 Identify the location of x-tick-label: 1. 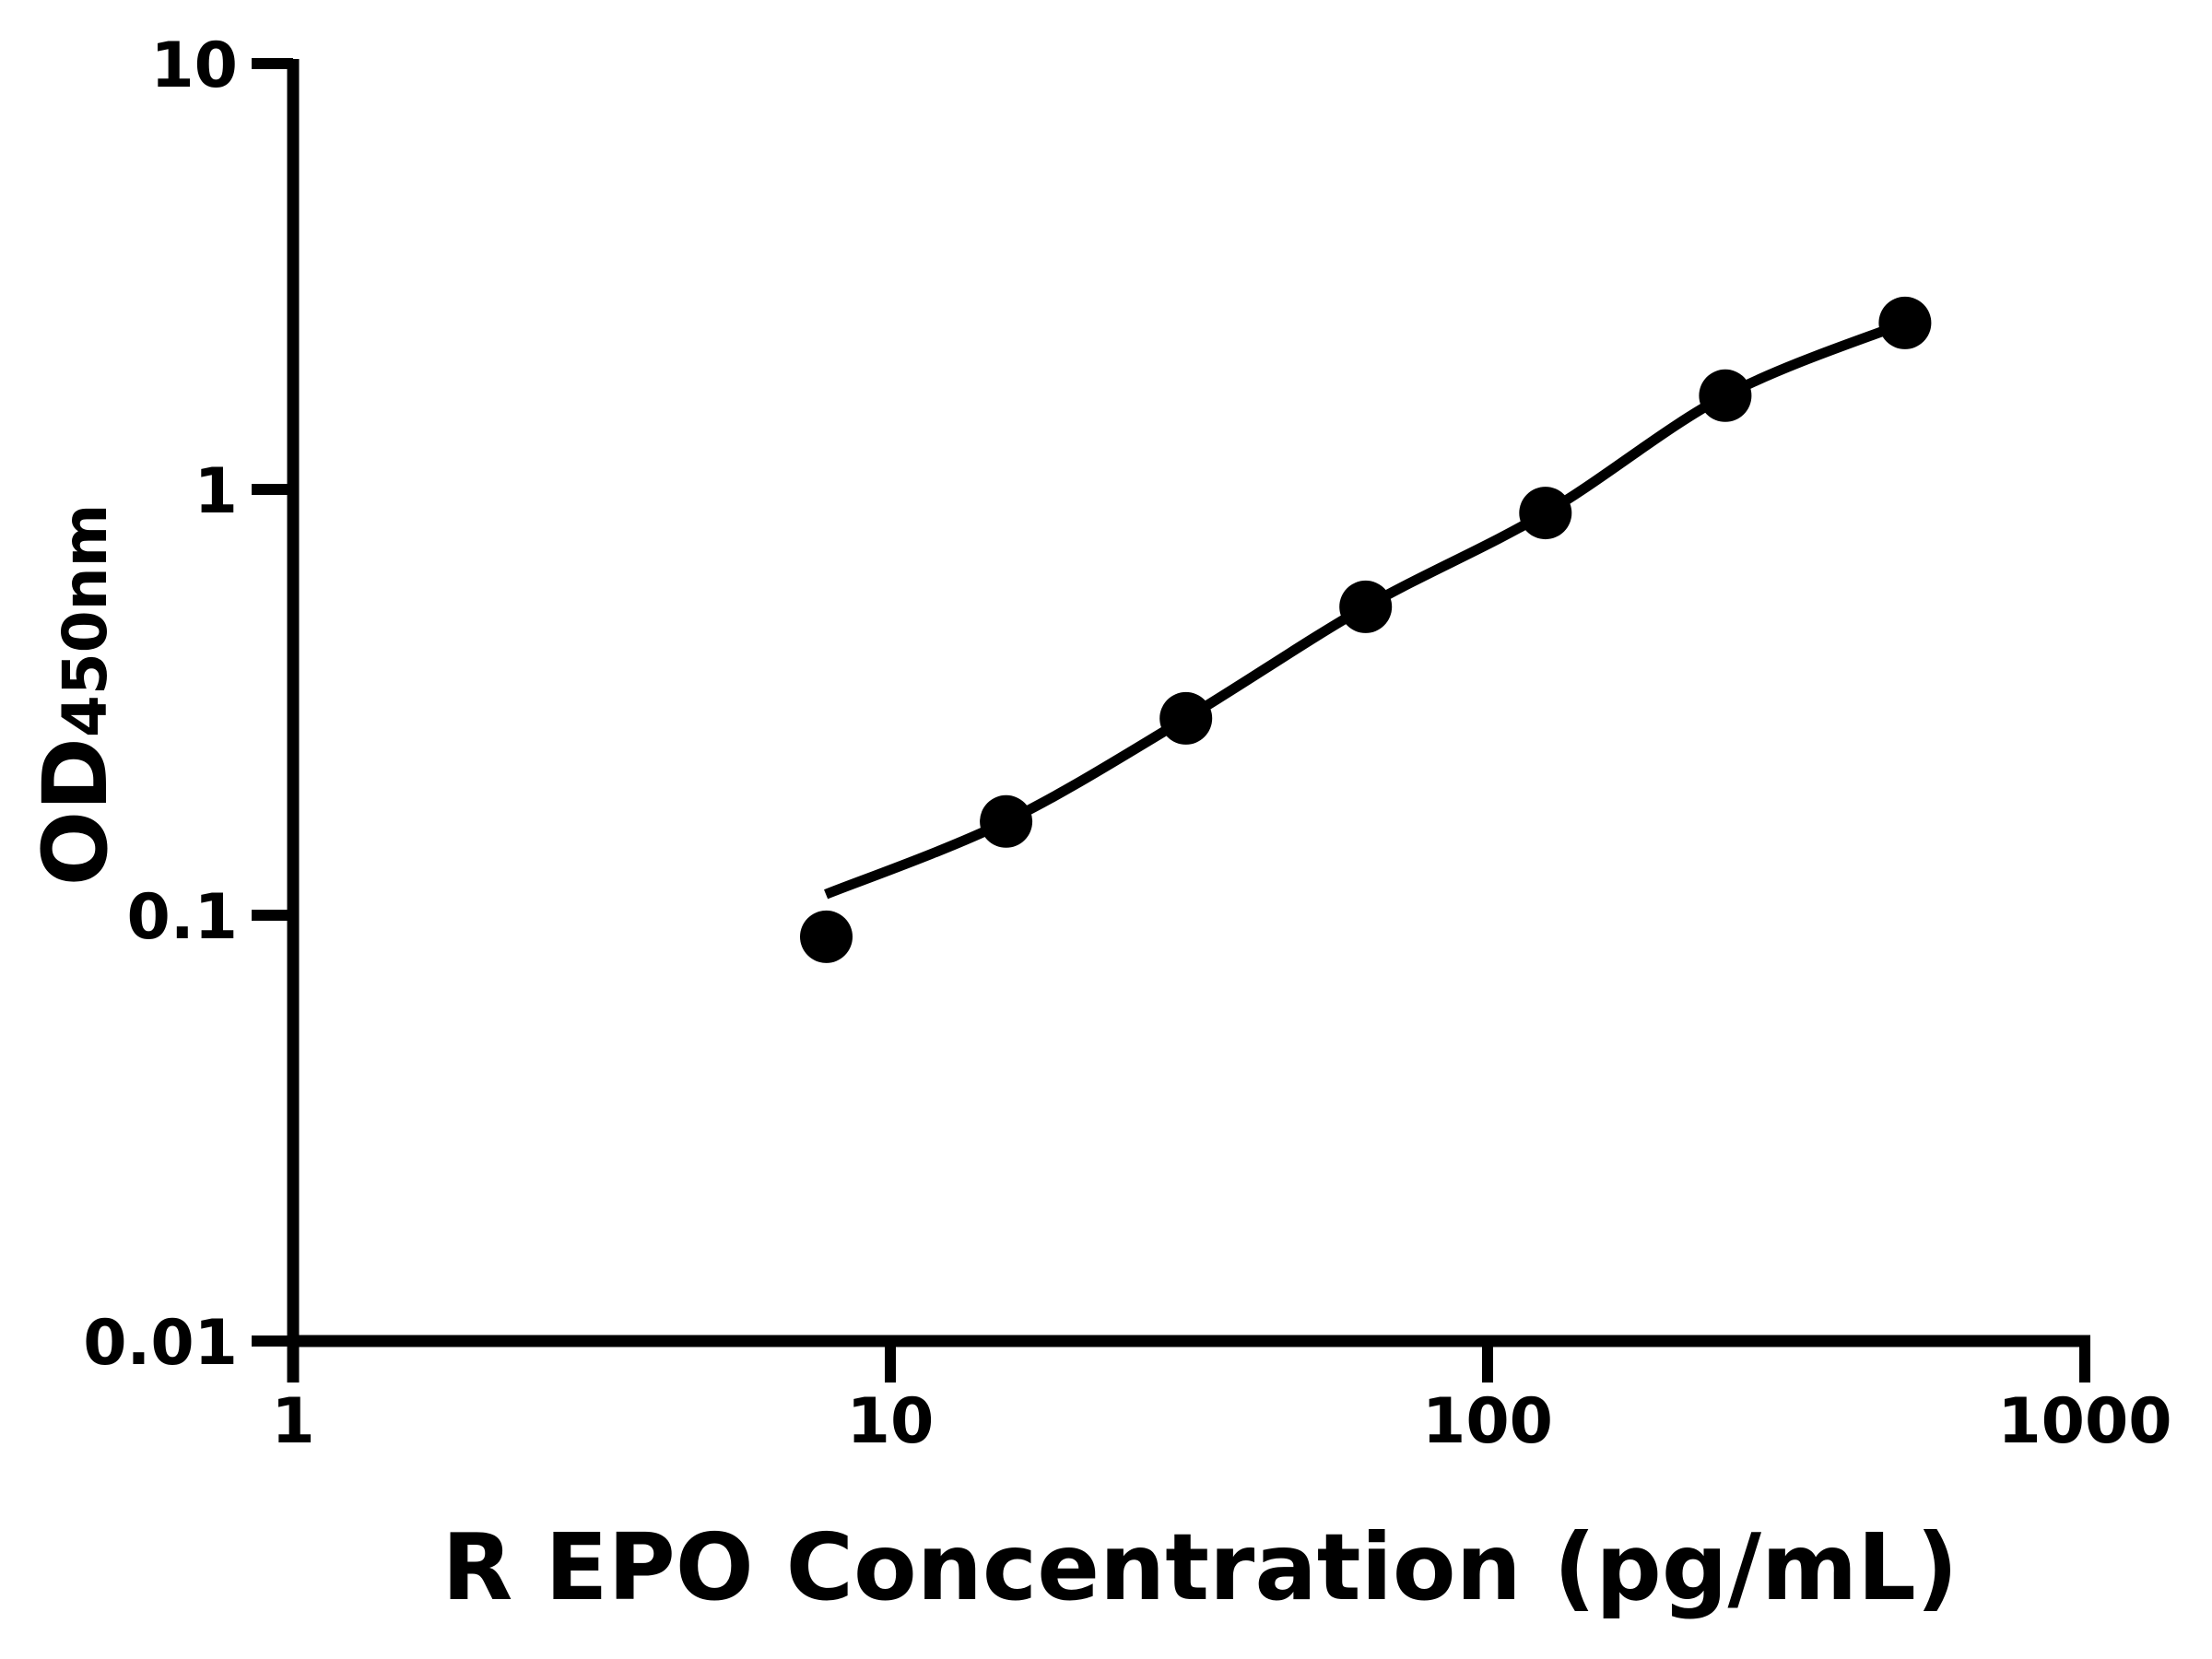
(292, 1421).